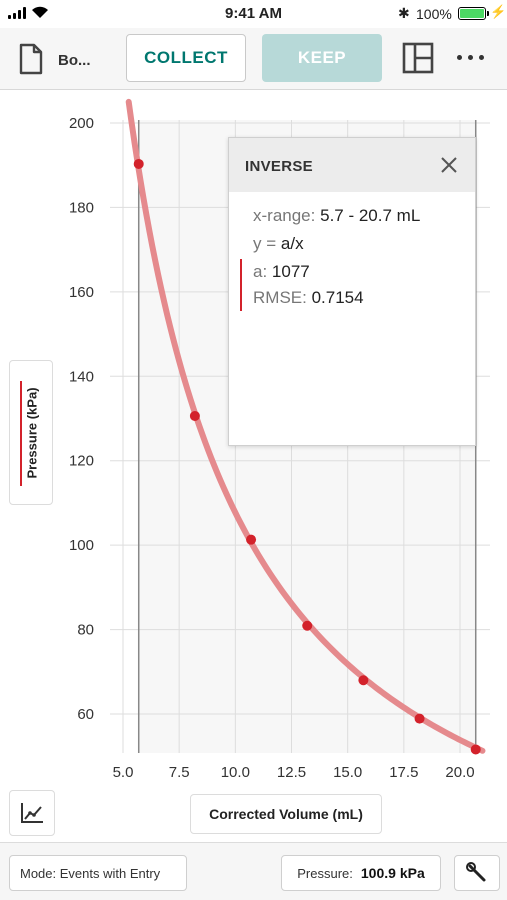  I want to click on x-tick-label: 12.5, so click(291, 772).